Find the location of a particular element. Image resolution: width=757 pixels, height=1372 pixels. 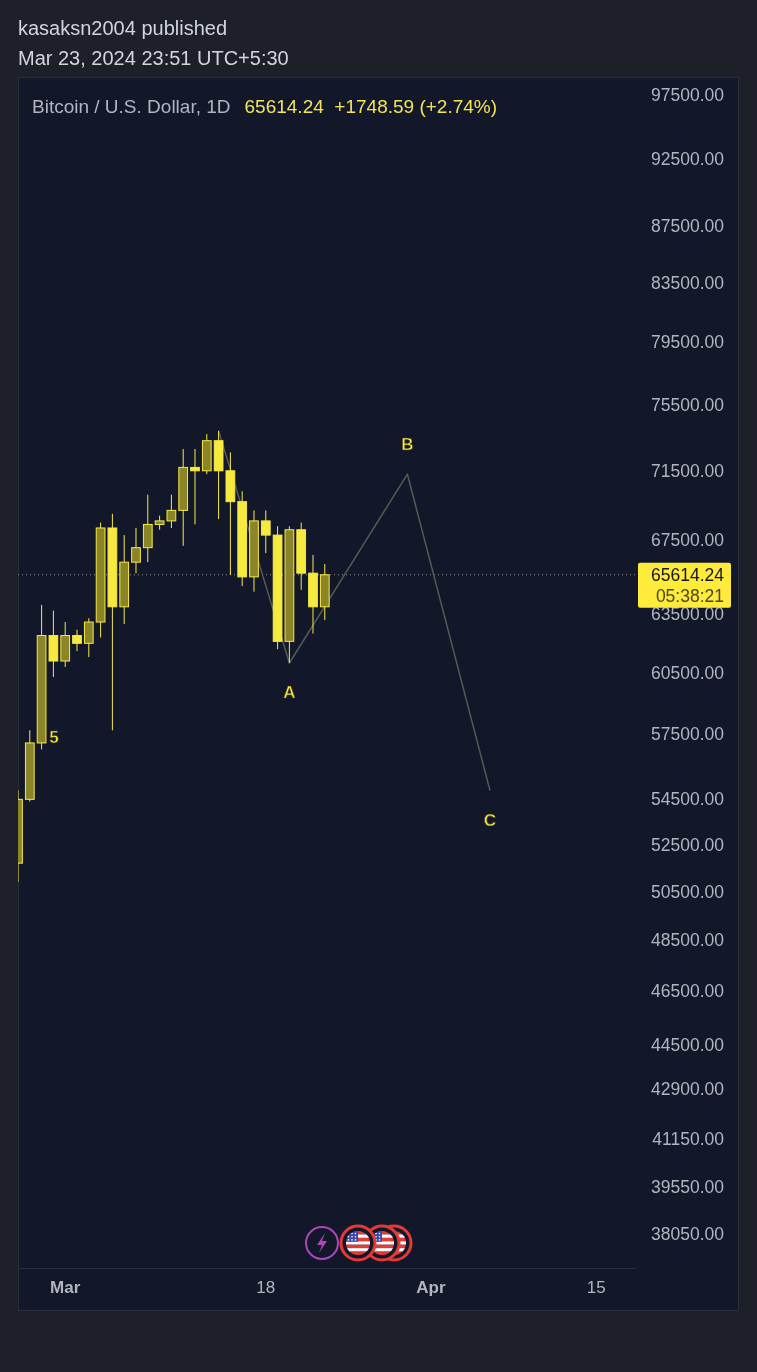

y-tick-label: 46500.00 is located at coordinates (688, 991).